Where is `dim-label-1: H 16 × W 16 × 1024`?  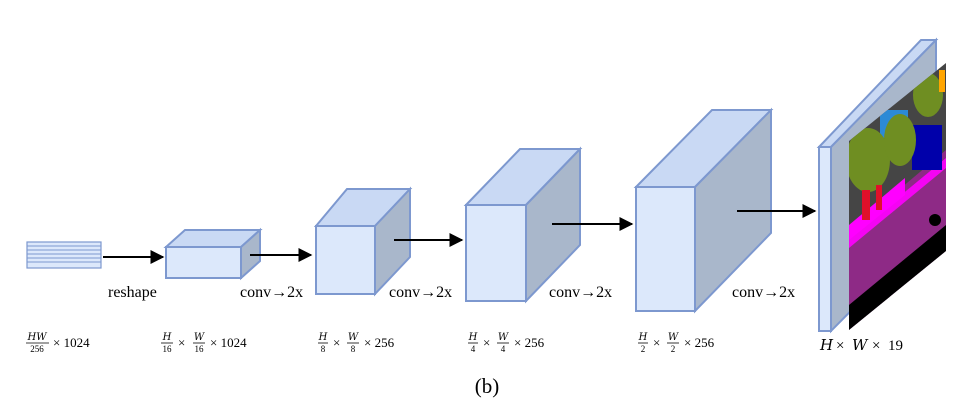 dim-label-1: H 16 × W 16 × 1024 is located at coordinates (204, 343).